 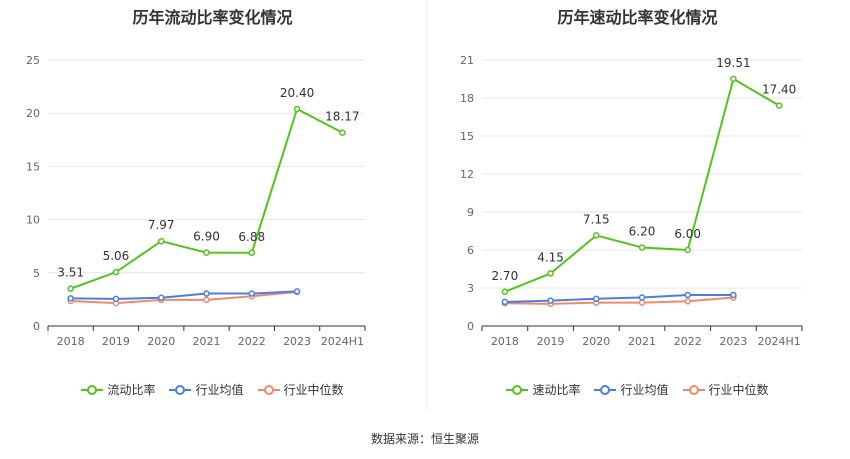 What do you see at coordinates (212, 17) in the screenshot?
I see `chart-title: 历年流动比率变化情况` at bounding box center [212, 17].